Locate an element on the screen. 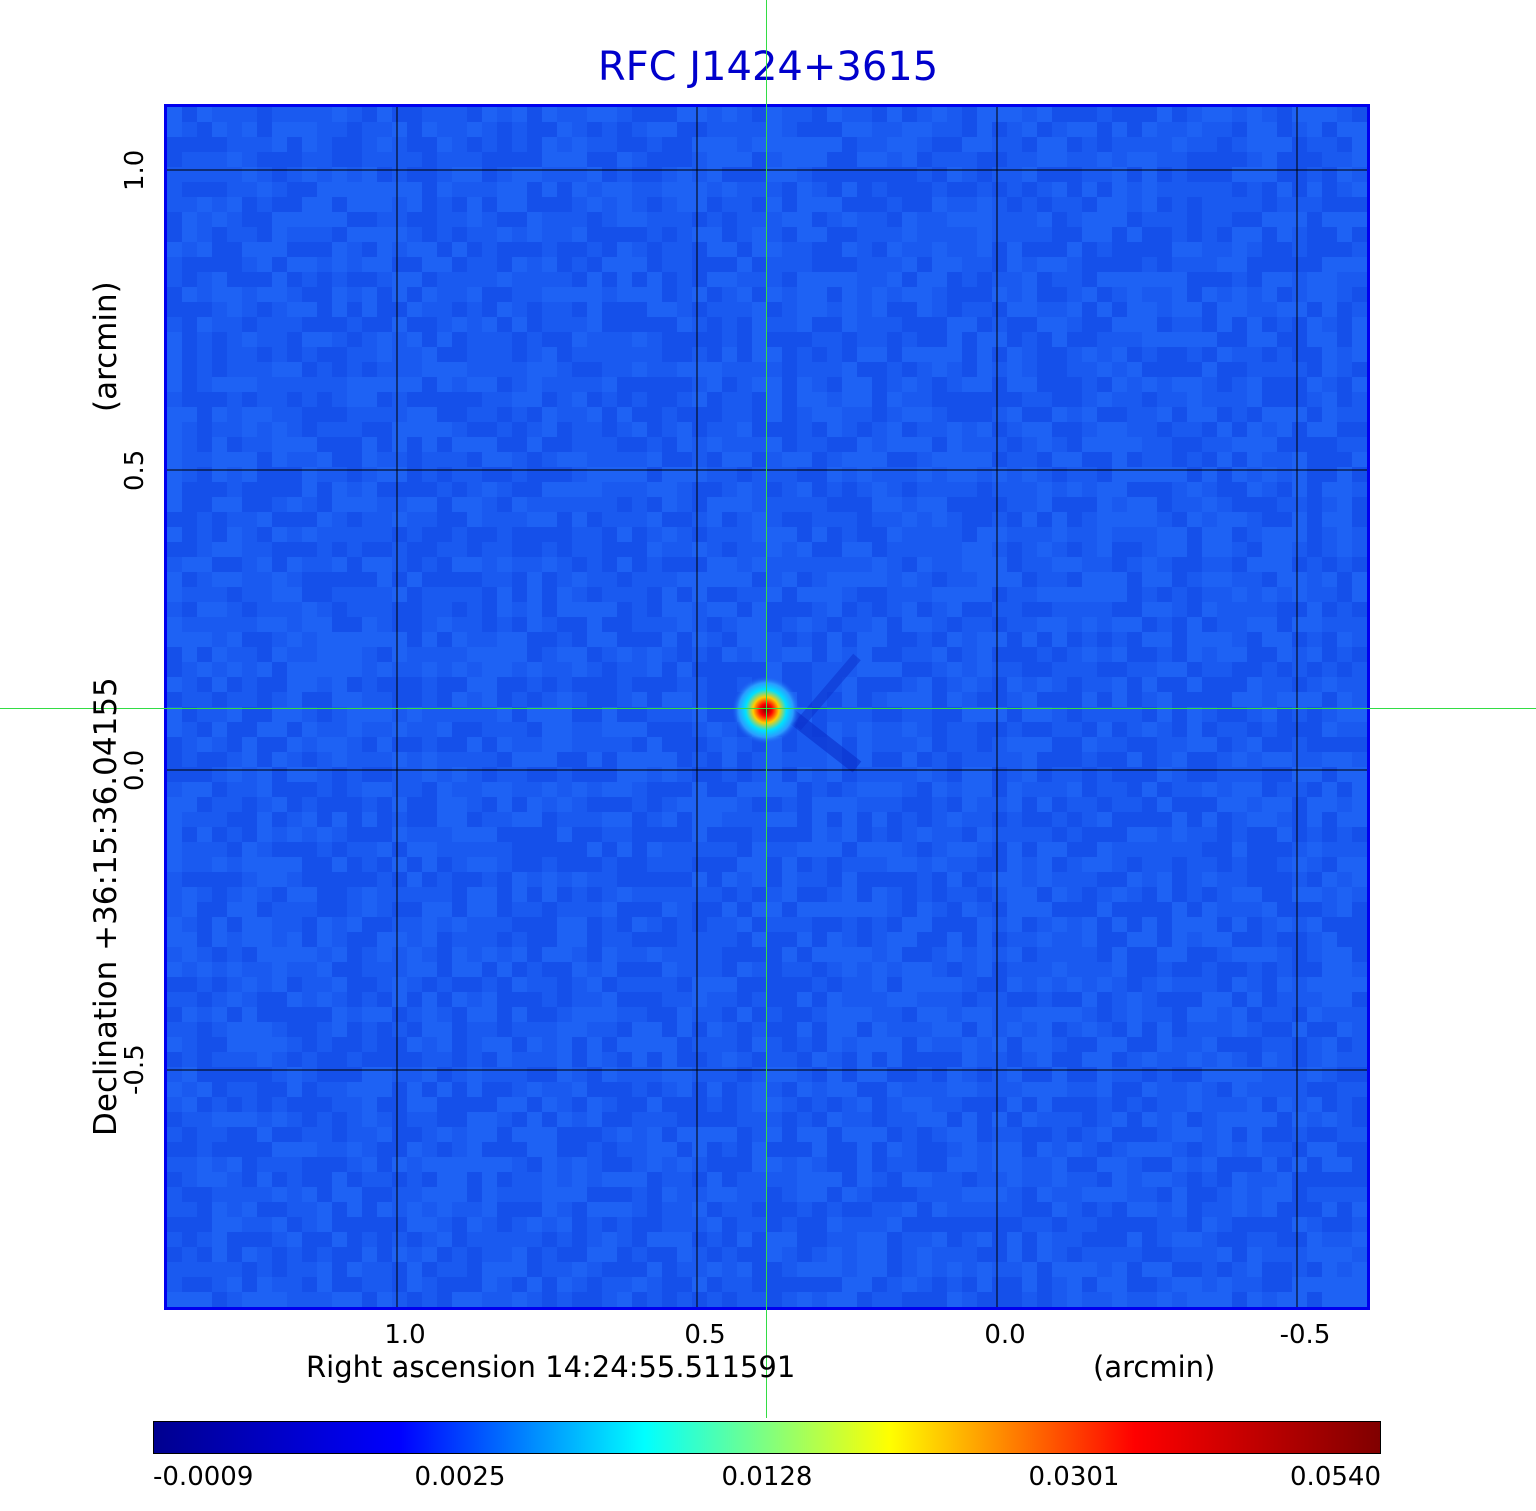 The width and height of the screenshot is (1536, 1511). crosshair-horizontal is located at coordinates (768, 708).